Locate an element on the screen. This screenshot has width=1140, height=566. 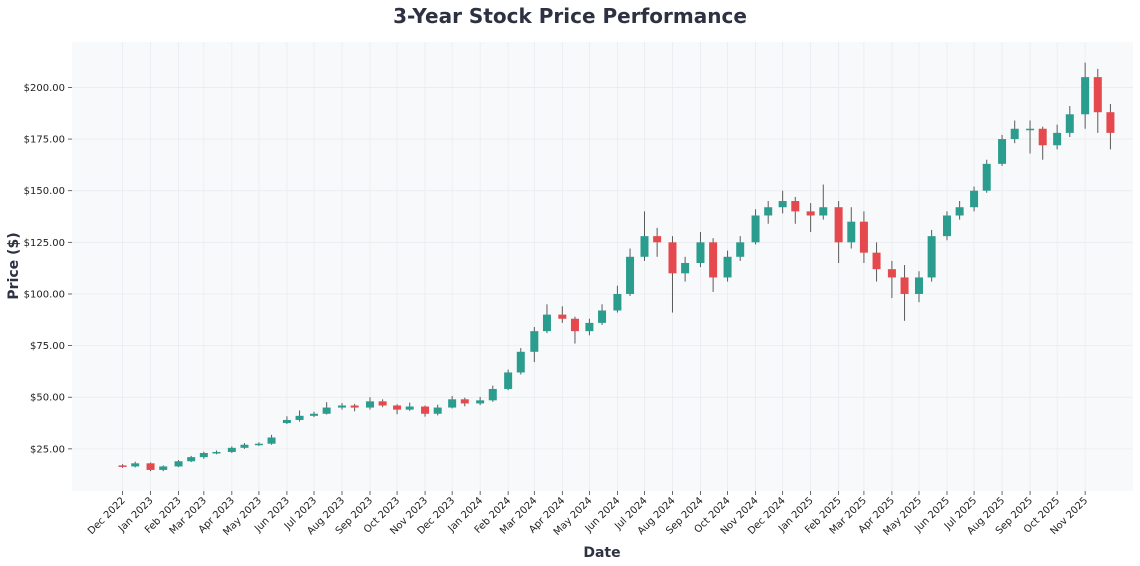
y-axis-title: Price ($) is located at coordinates (14, 265).